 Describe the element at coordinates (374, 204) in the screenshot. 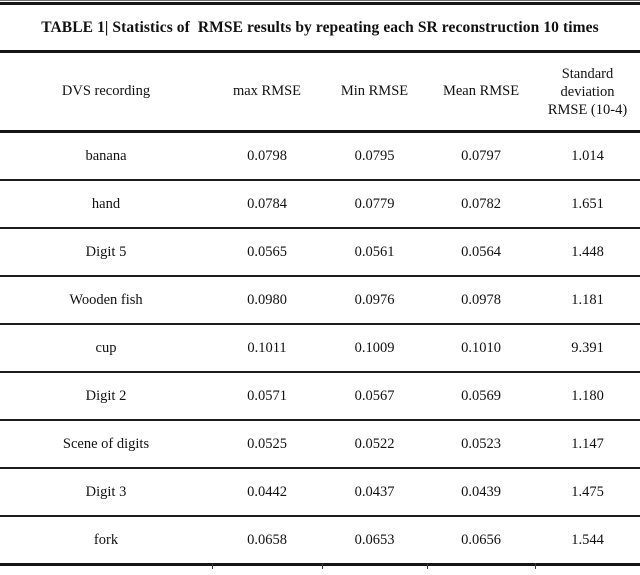

I see `cell-min-rmse: 0.0779` at that location.